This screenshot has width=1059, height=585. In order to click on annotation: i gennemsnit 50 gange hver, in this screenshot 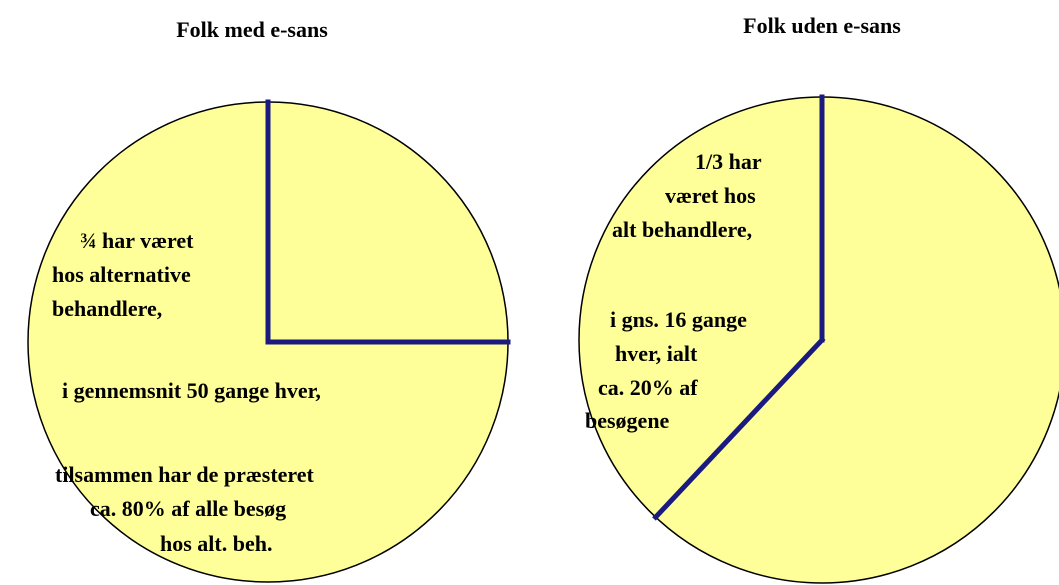, I will do `click(191, 390)`.